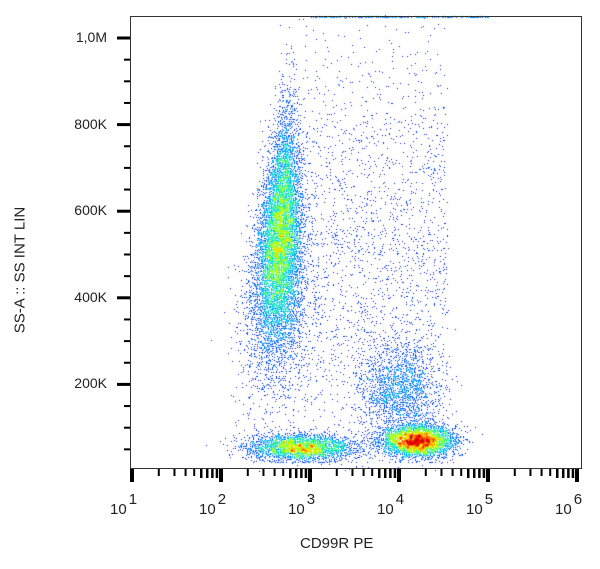  I want to click on x-tick-label: 10², so click(212, 504).